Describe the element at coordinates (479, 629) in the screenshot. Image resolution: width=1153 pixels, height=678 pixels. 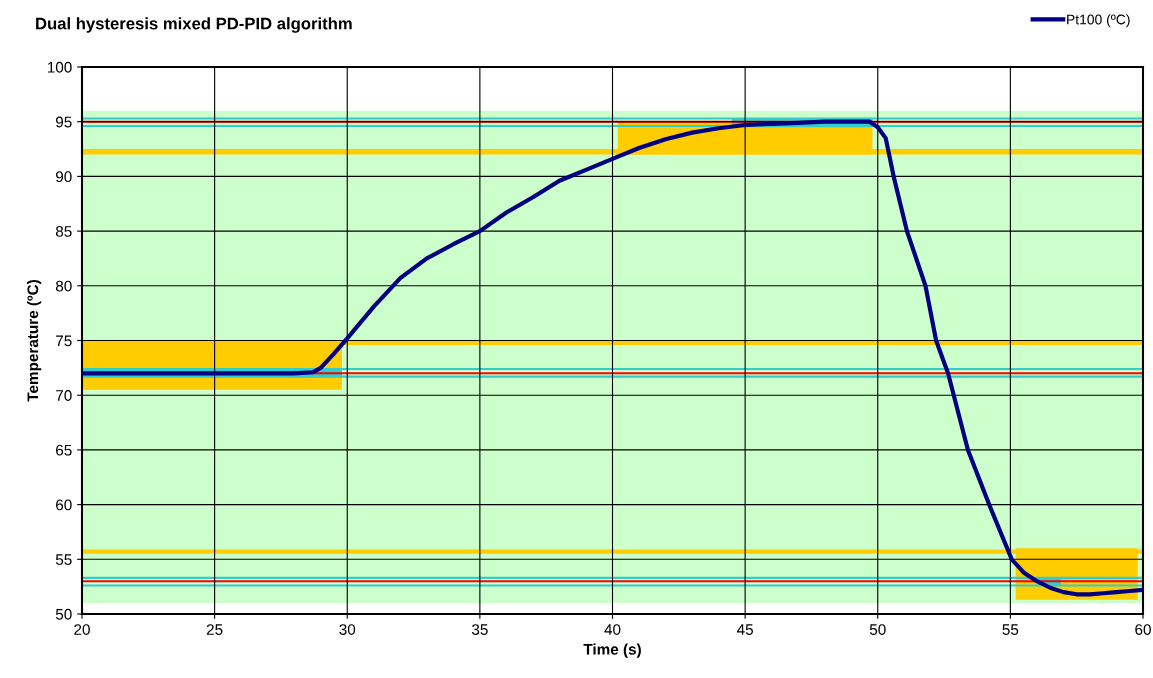
I see `x-tick-label: 35` at that location.